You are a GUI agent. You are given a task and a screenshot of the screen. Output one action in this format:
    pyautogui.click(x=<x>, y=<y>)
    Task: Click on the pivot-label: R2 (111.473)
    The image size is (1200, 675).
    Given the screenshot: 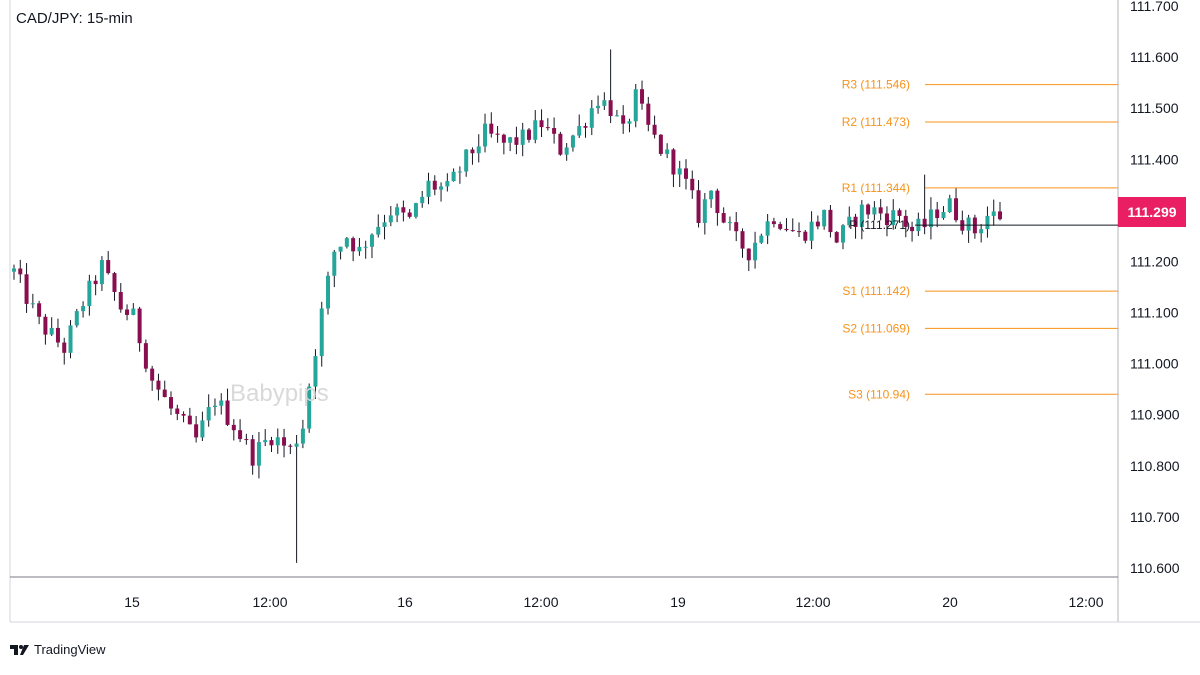 What is the action you would take?
    pyautogui.click(x=876, y=122)
    